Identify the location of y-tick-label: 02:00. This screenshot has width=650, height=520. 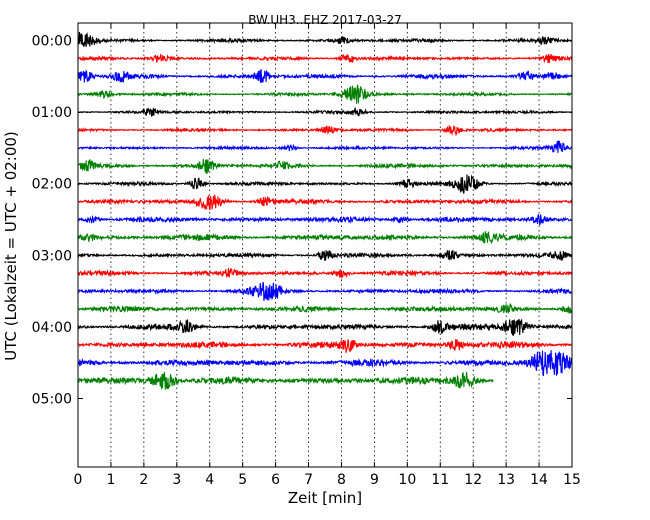
(52, 185).